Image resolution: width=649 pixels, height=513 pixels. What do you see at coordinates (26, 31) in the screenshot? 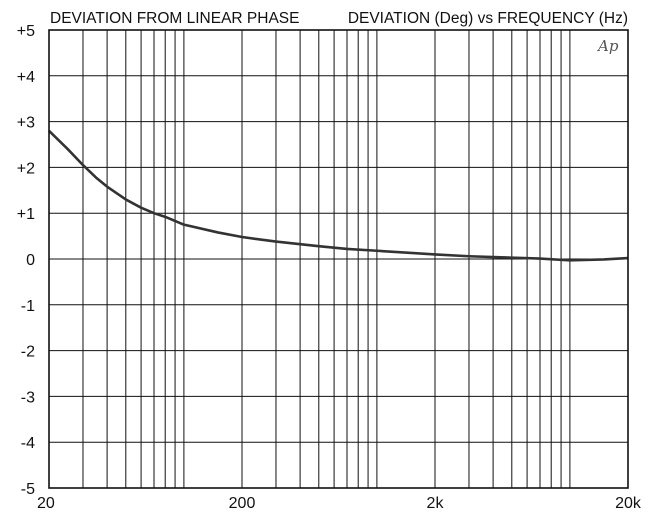
I see `y-tick-label: +5` at bounding box center [26, 31].